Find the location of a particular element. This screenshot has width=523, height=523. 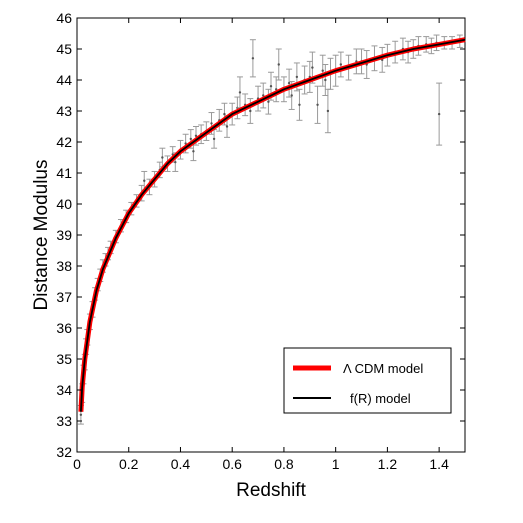

y-tick-label: 36 is located at coordinates (64, 328).